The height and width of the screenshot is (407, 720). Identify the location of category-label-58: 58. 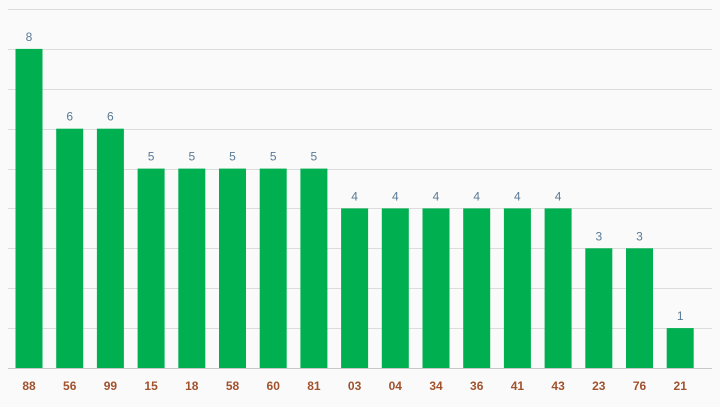
(233, 386).